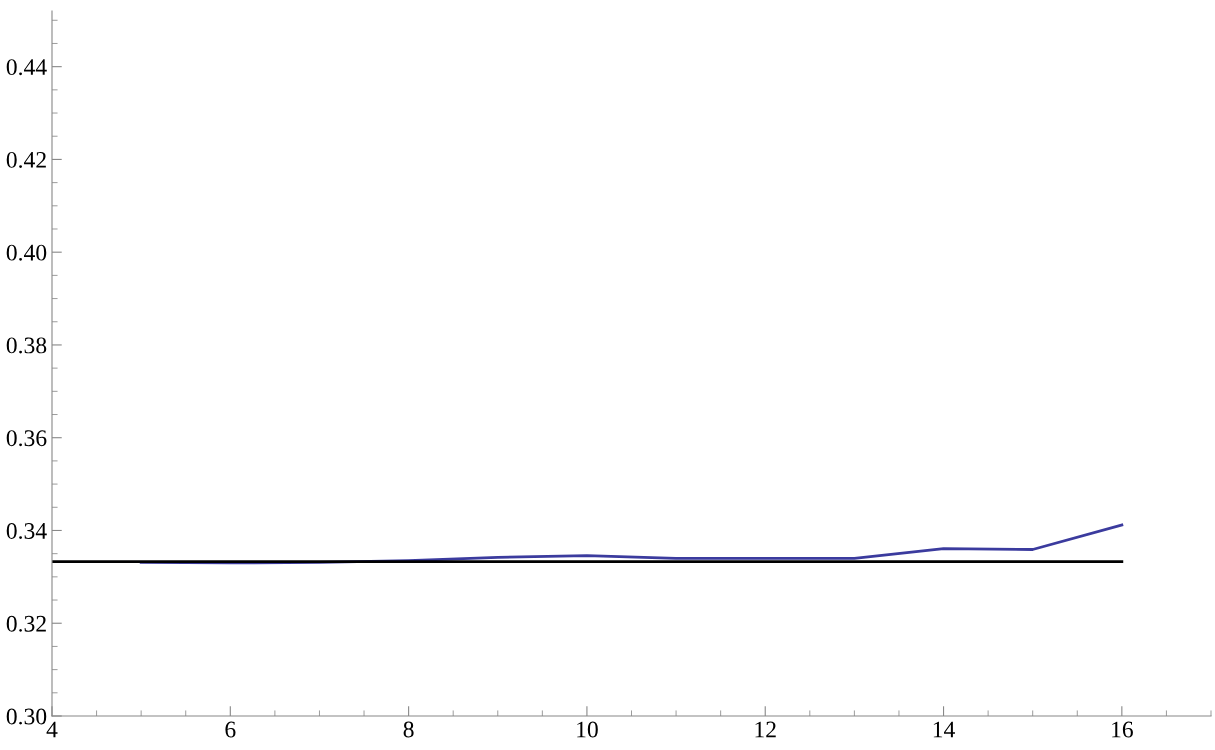  I want to click on y-tick-label: 0.34, so click(26, 530).